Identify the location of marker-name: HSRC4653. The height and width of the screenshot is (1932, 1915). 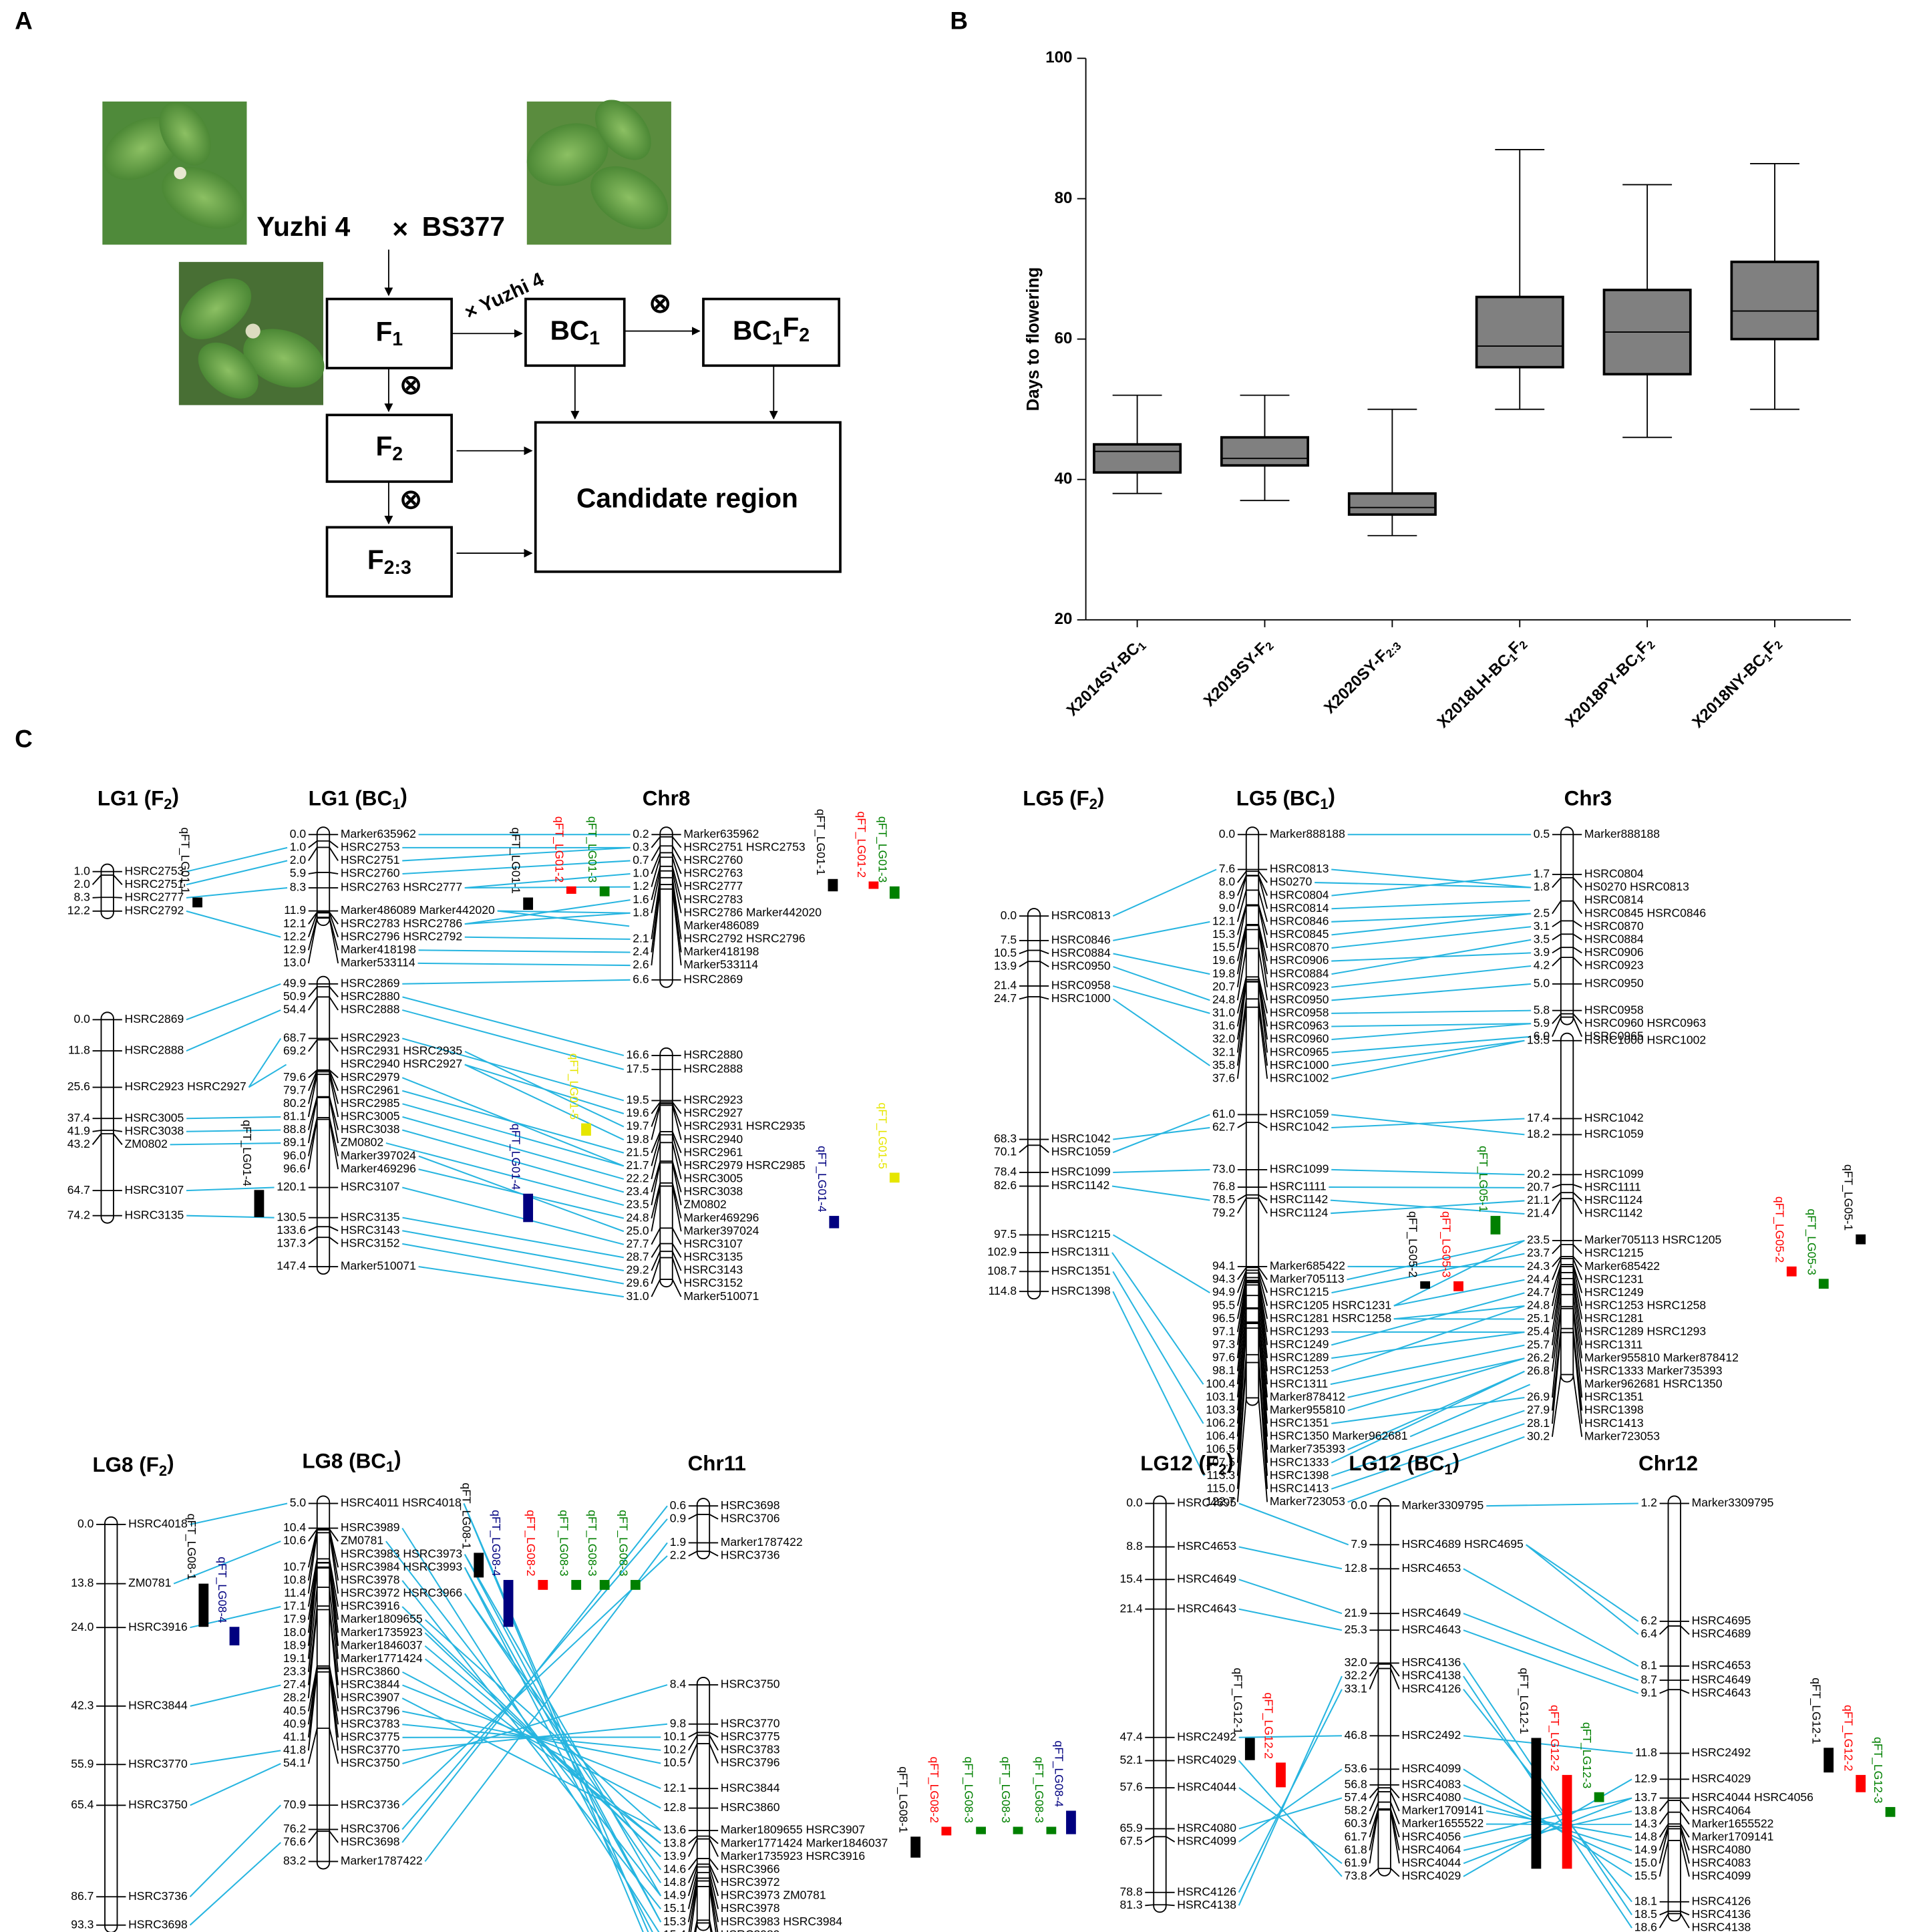
(1206, 1546).